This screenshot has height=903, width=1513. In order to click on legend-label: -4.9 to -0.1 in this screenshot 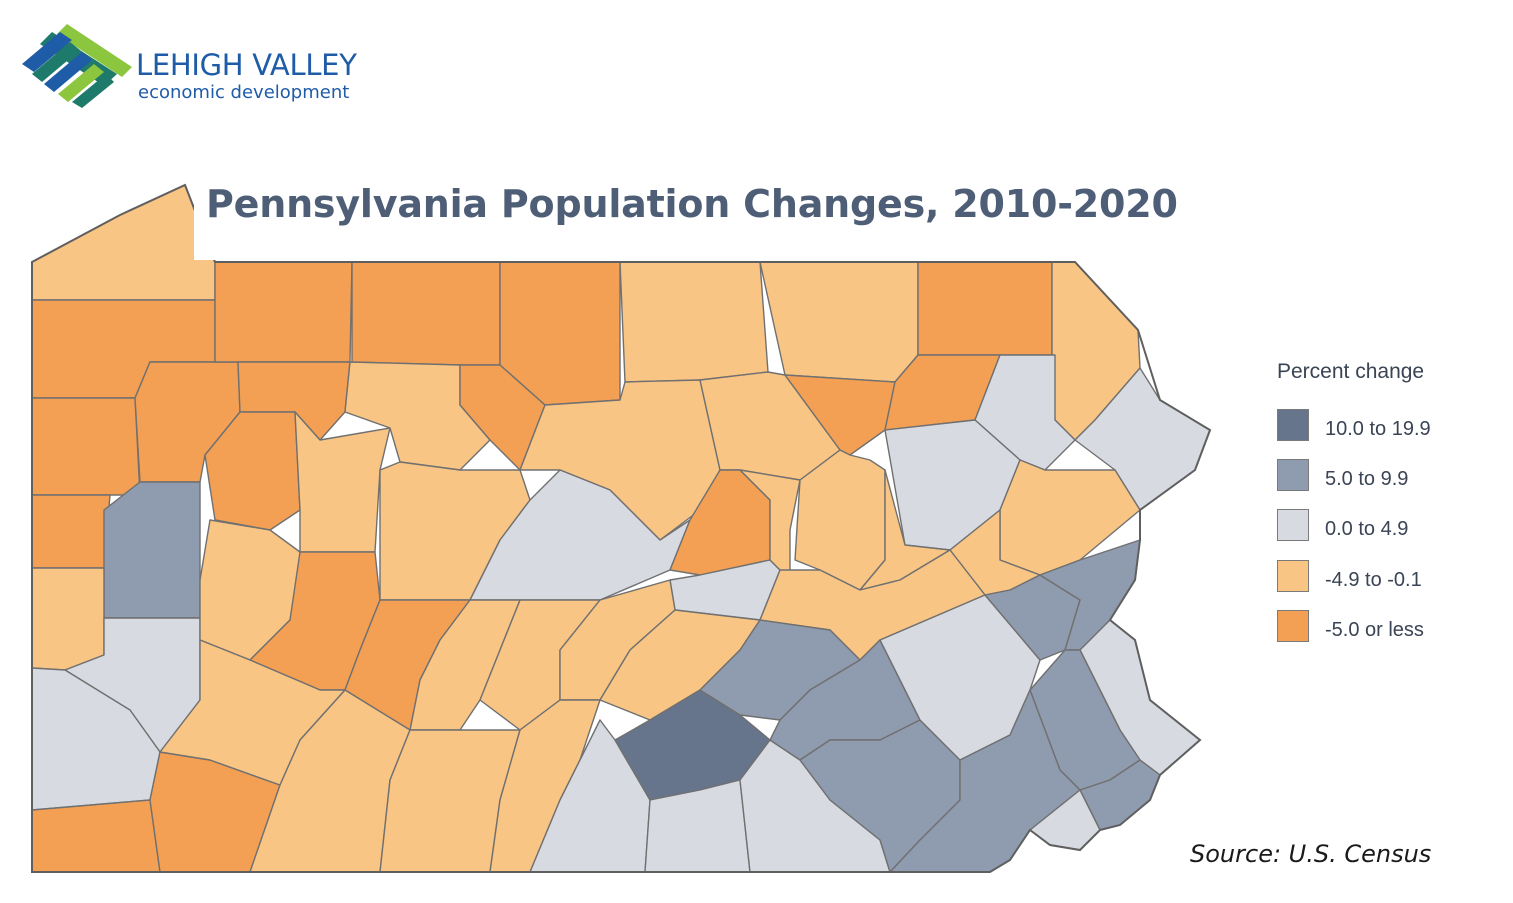, I will do `click(1373, 580)`.